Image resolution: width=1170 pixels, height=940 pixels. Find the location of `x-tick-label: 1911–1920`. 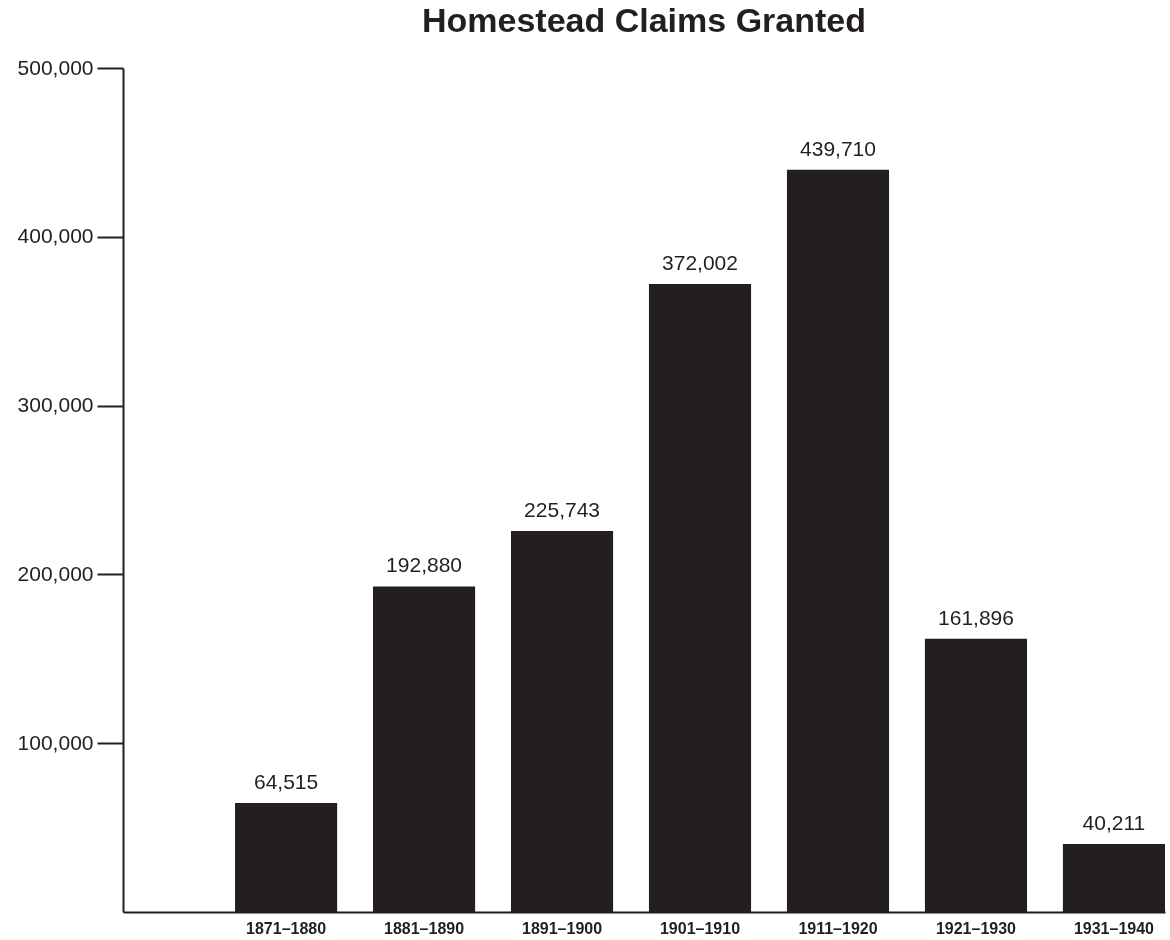

x-tick-label: 1911–1920 is located at coordinates (838, 928).